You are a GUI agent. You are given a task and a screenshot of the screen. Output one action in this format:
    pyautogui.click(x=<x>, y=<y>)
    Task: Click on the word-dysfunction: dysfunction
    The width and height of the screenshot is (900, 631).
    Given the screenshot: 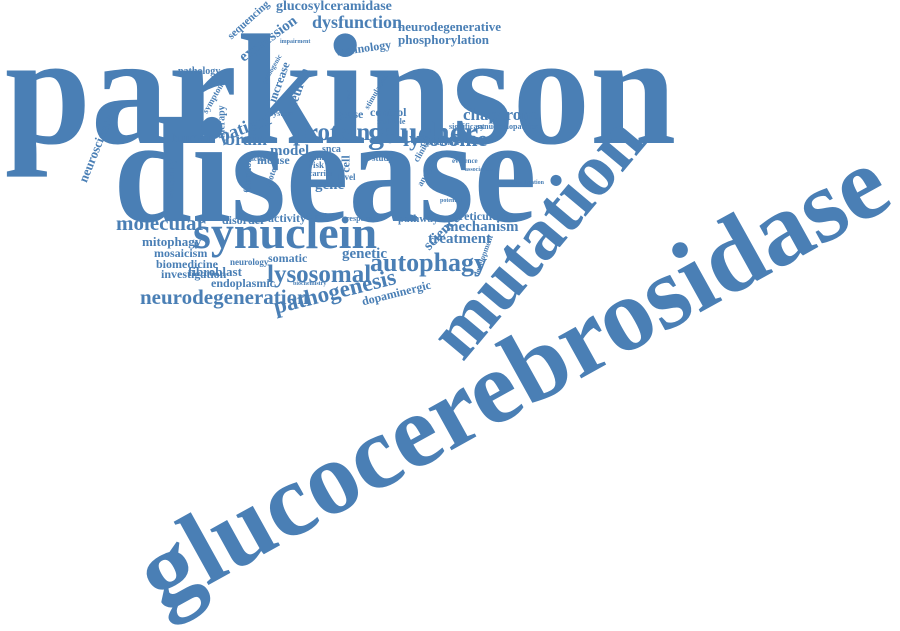 What is the action you would take?
    pyautogui.click(x=357, y=22)
    